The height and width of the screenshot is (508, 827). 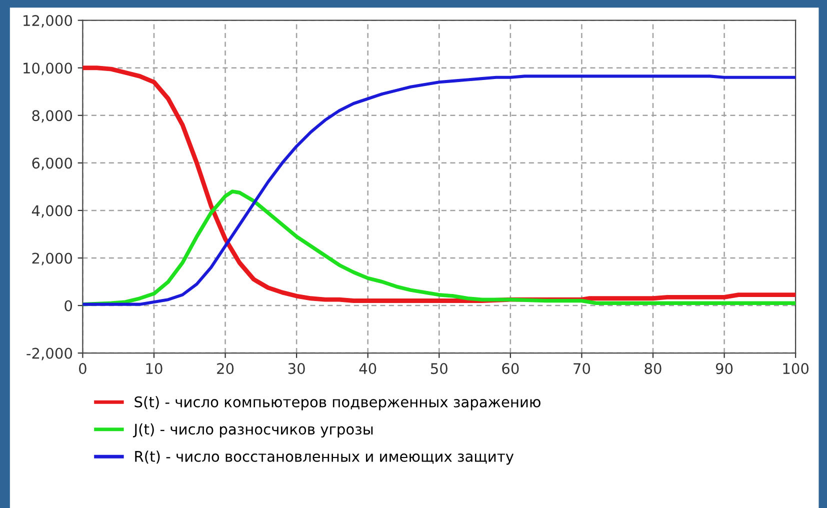 What do you see at coordinates (48, 69) in the screenshot?
I see `y-tick-label: 10,000` at bounding box center [48, 69].